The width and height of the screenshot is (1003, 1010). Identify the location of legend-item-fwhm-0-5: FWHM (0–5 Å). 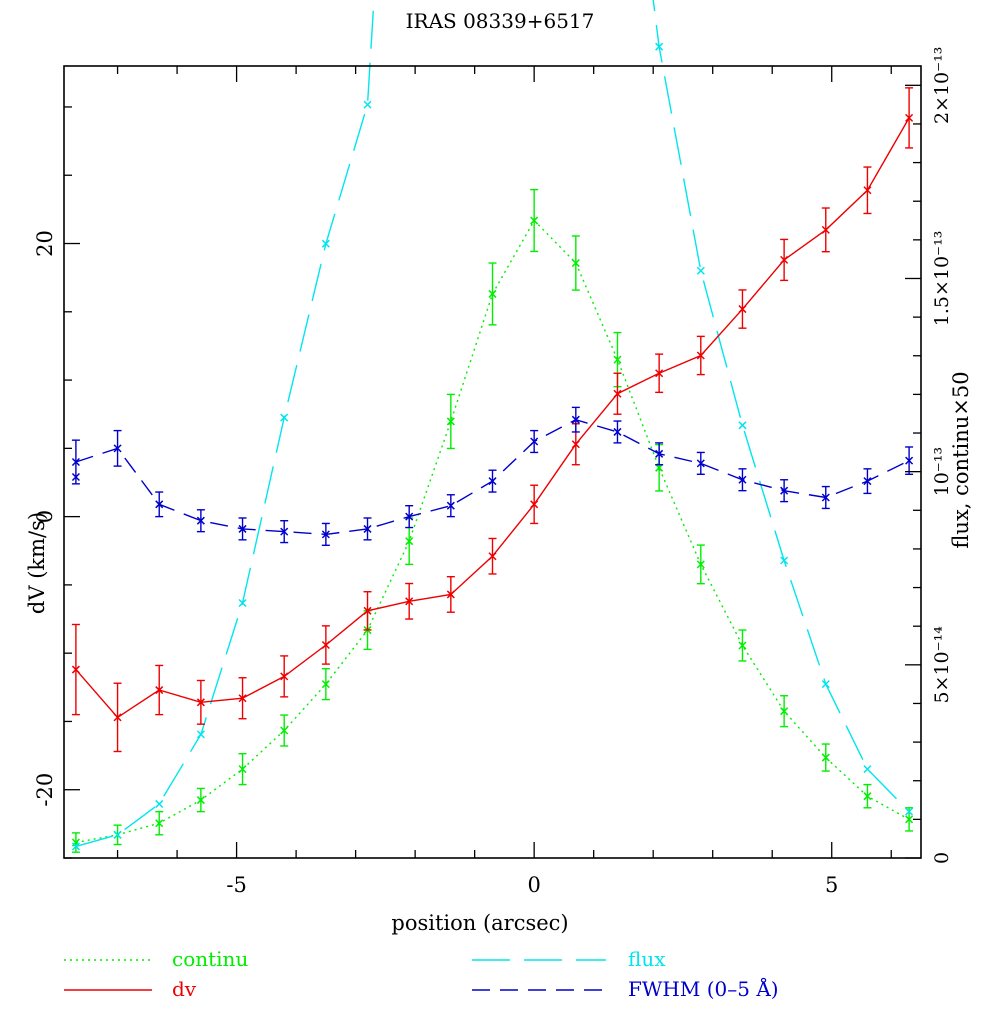
(625, 988).